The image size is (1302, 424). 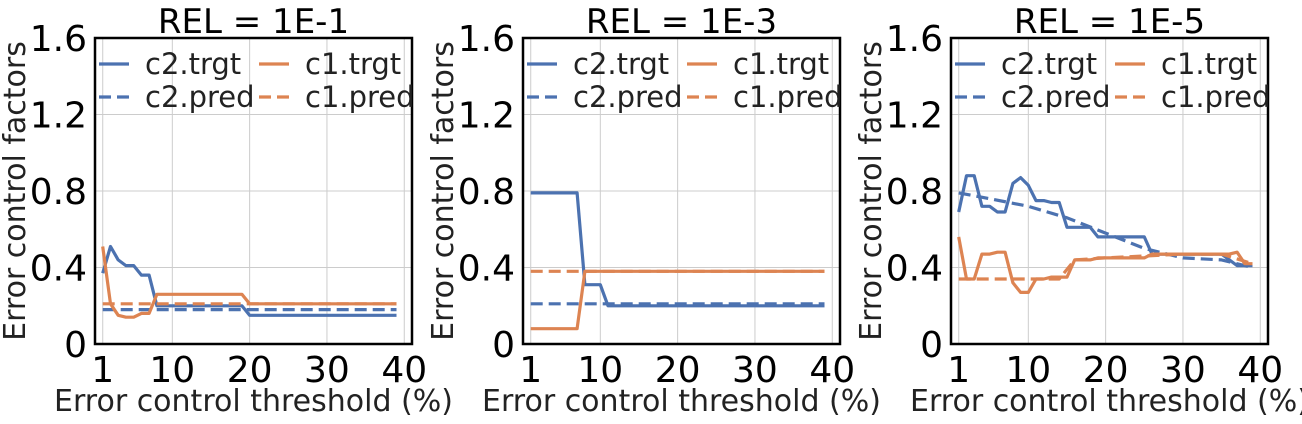 What do you see at coordinates (253, 22) in the screenshot?
I see `subplot-title: REL = 1E-1` at bounding box center [253, 22].